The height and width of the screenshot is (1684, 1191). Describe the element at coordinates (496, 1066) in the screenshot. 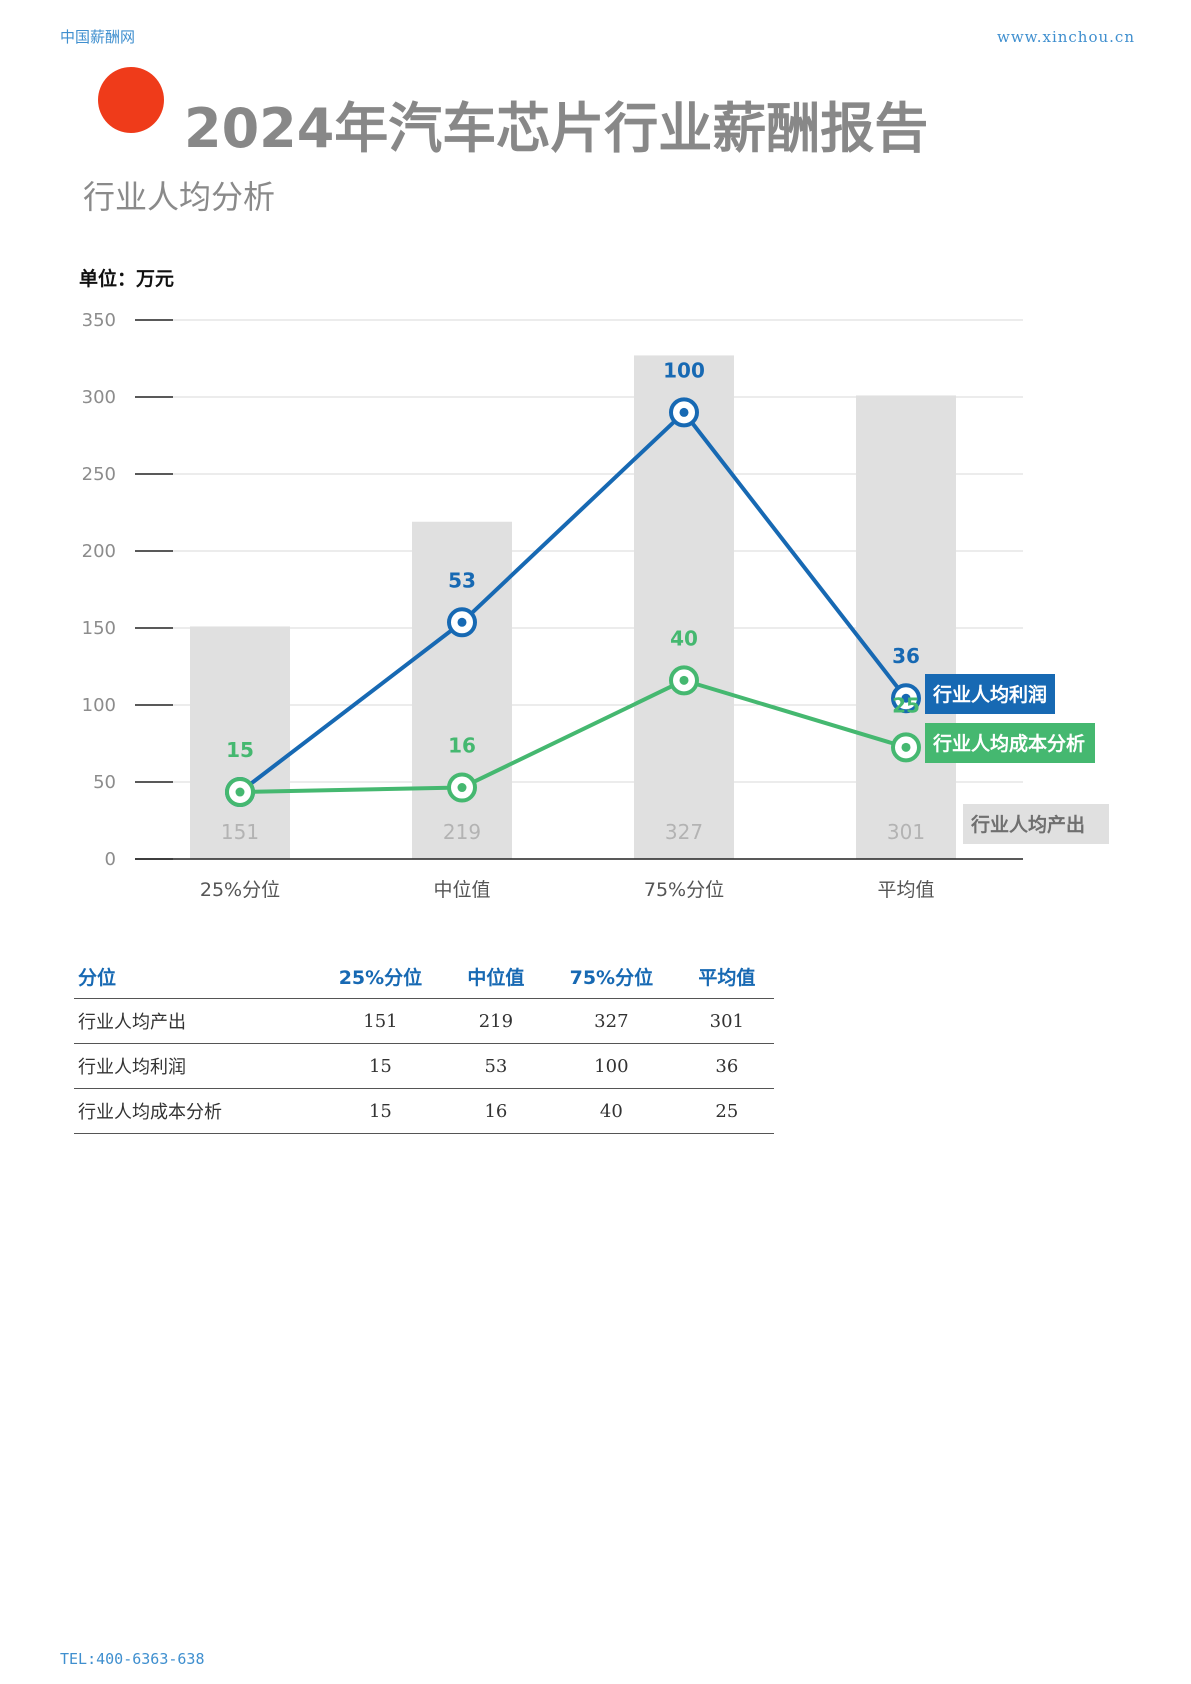

I see `table-cell: 53` at that location.